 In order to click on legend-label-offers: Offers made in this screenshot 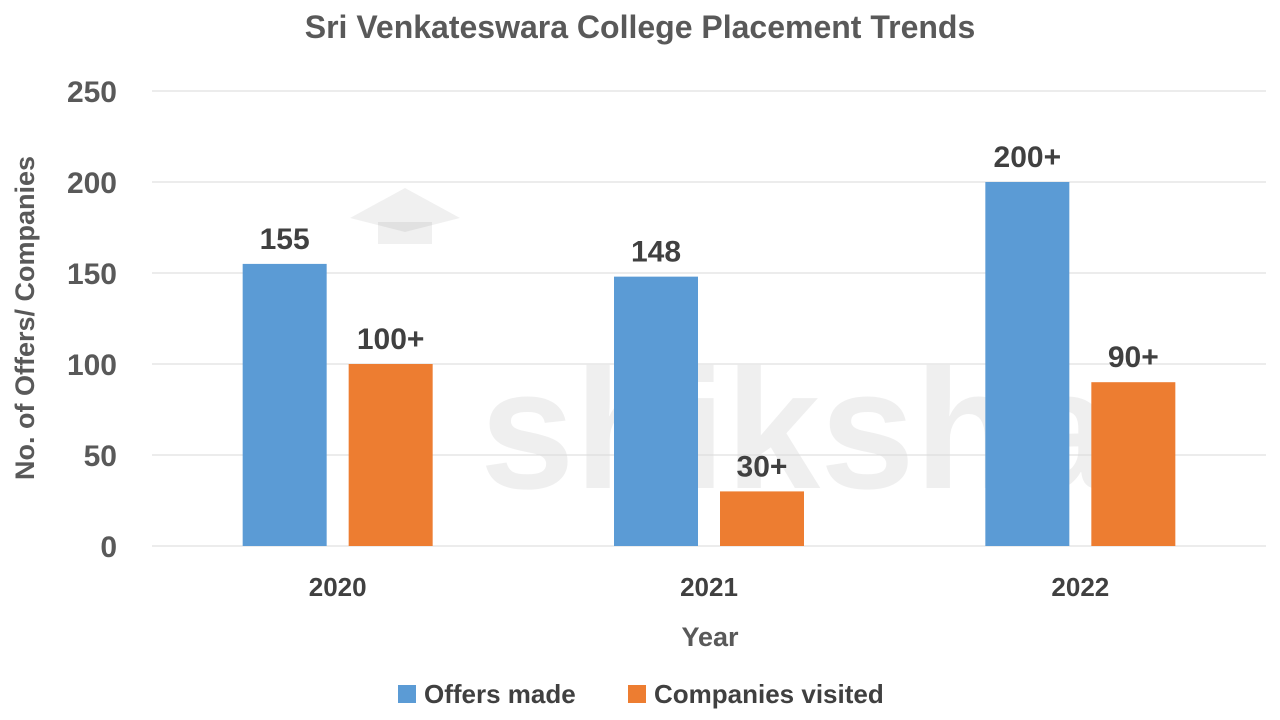, I will do `click(500, 694)`.